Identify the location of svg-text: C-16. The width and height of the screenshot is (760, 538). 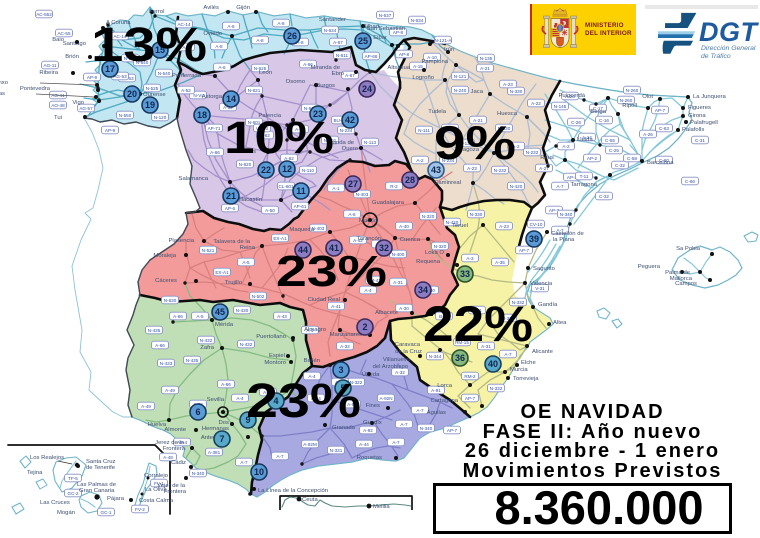
(604, 120).